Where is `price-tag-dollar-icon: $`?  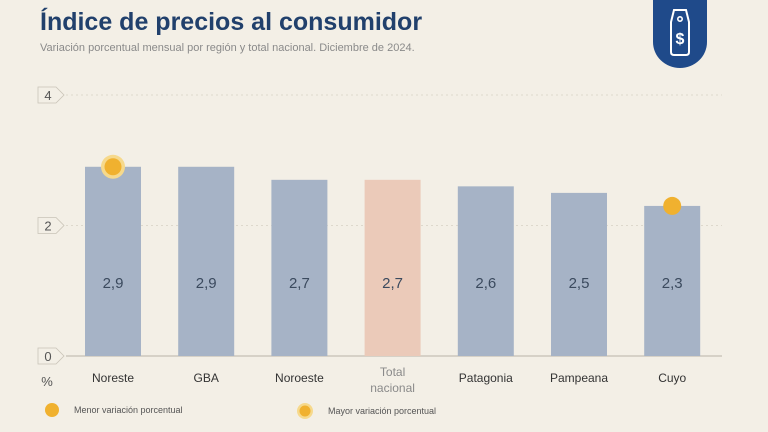
price-tag-dollar-icon: $ is located at coordinates (680, 34).